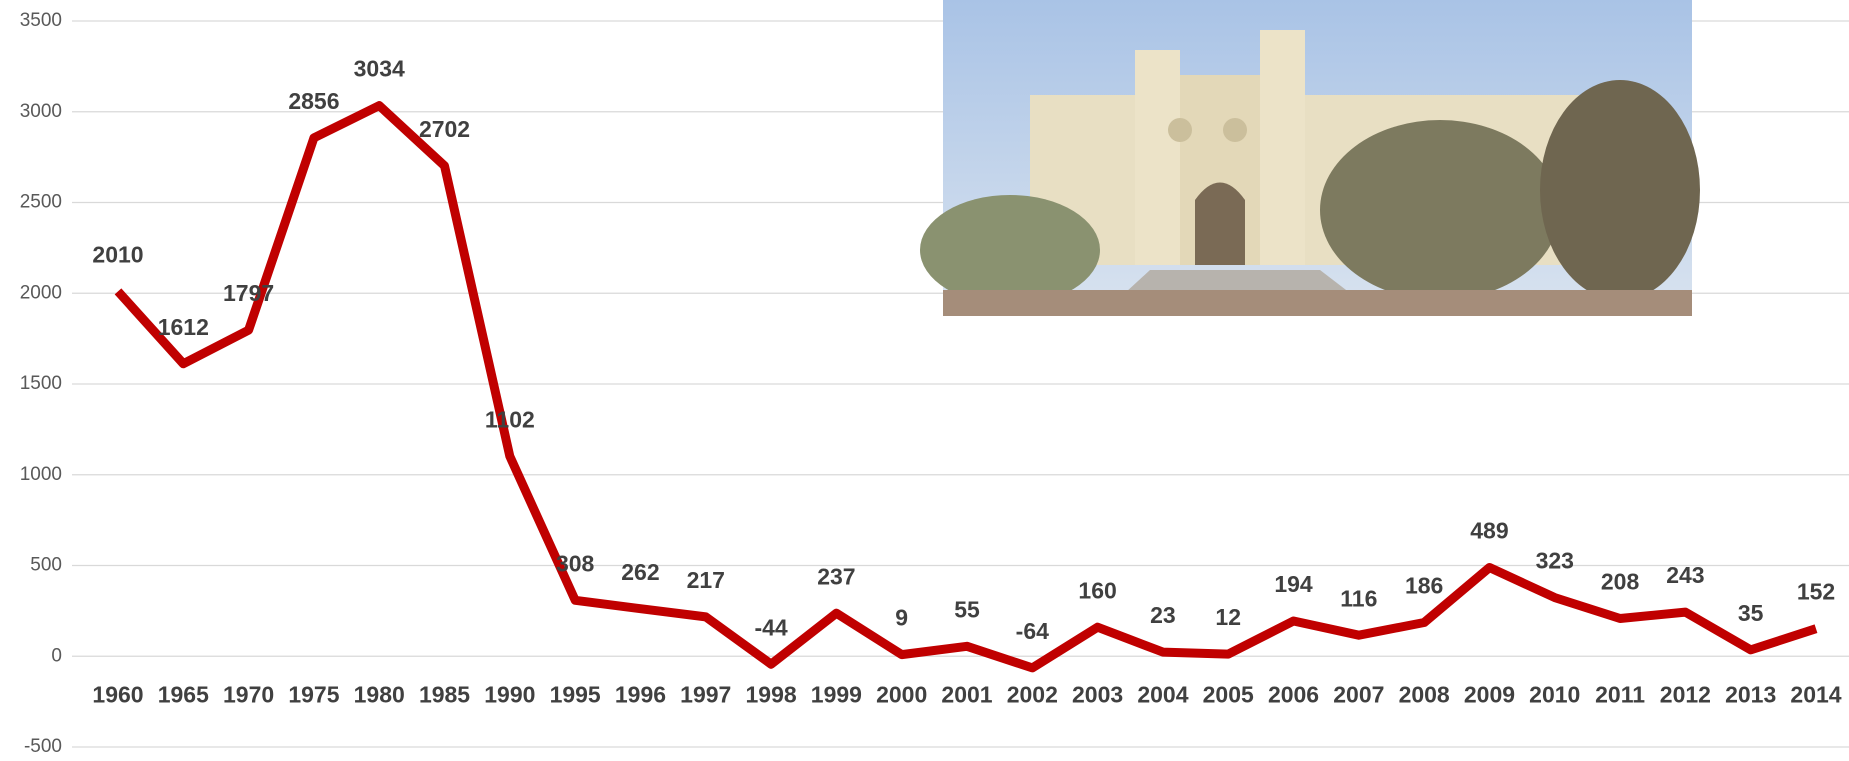  What do you see at coordinates (41, 202) in the screenshot?
I see `y-tick-label: 2500` at bounding box center [41, 202].